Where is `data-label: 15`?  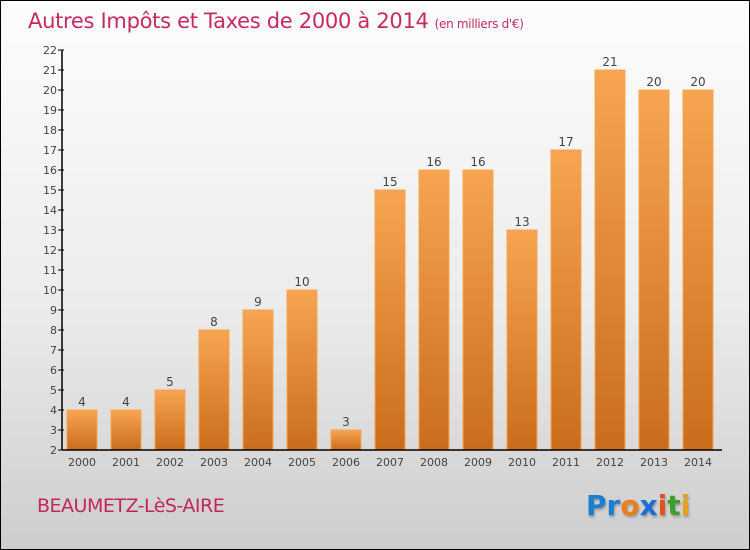 data-label: 15 is located at coordinates (389, 182).